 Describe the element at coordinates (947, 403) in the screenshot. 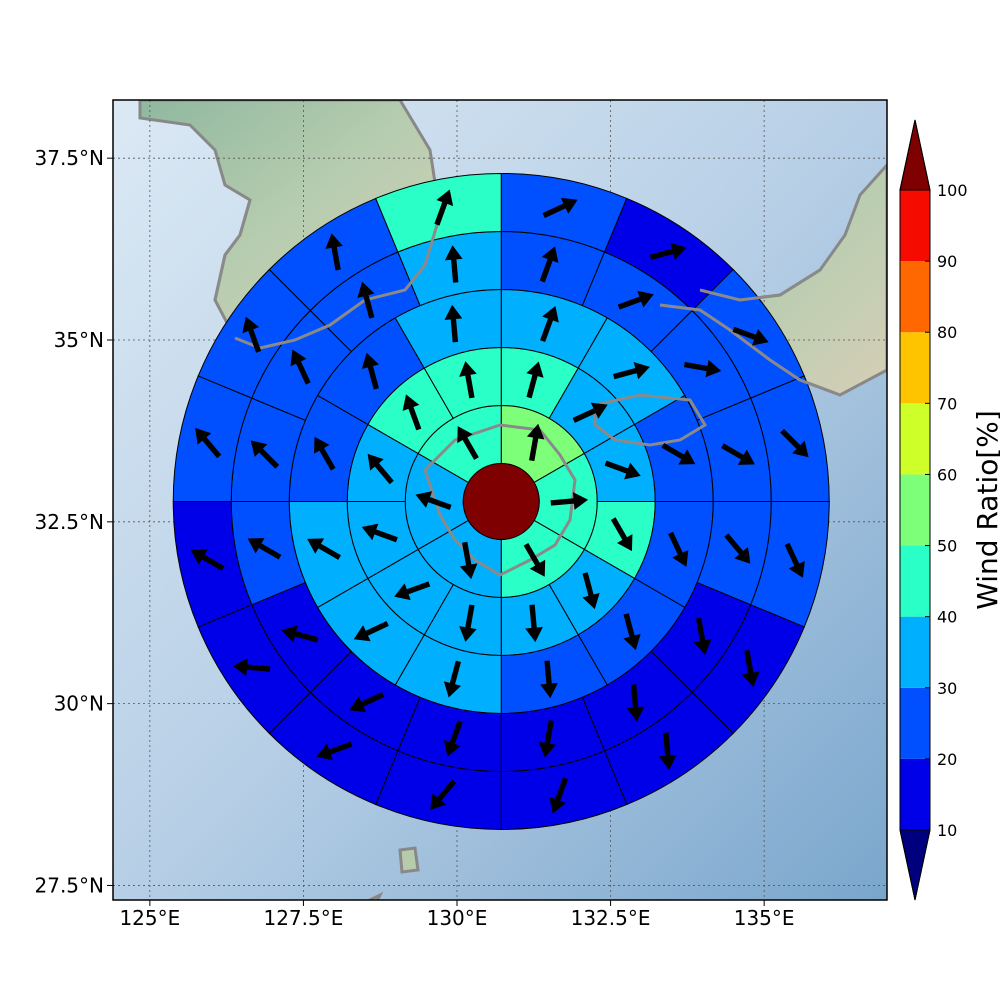

I see `colorbar-tick-label: 70` at that location.